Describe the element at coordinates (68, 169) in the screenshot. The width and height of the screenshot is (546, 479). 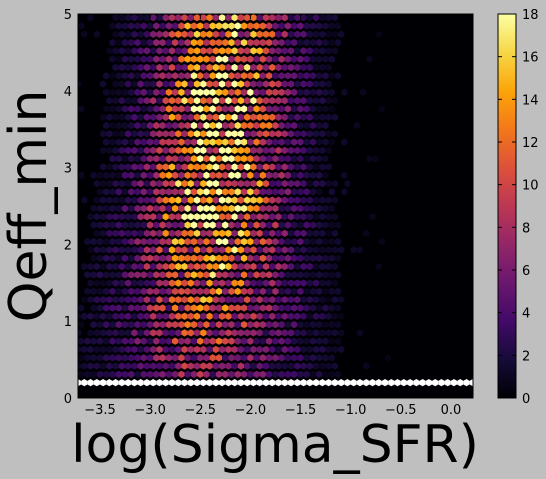
I see `y-tick-label: 3` at that location.